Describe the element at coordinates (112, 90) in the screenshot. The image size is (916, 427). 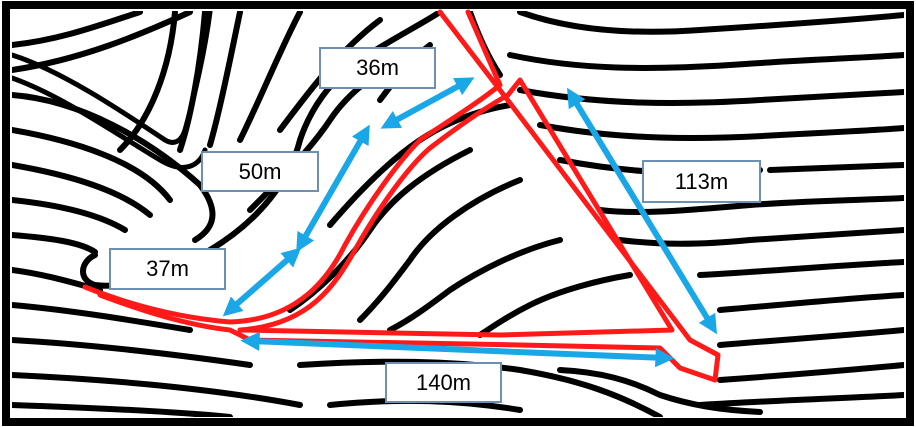
I see `road` at that location.